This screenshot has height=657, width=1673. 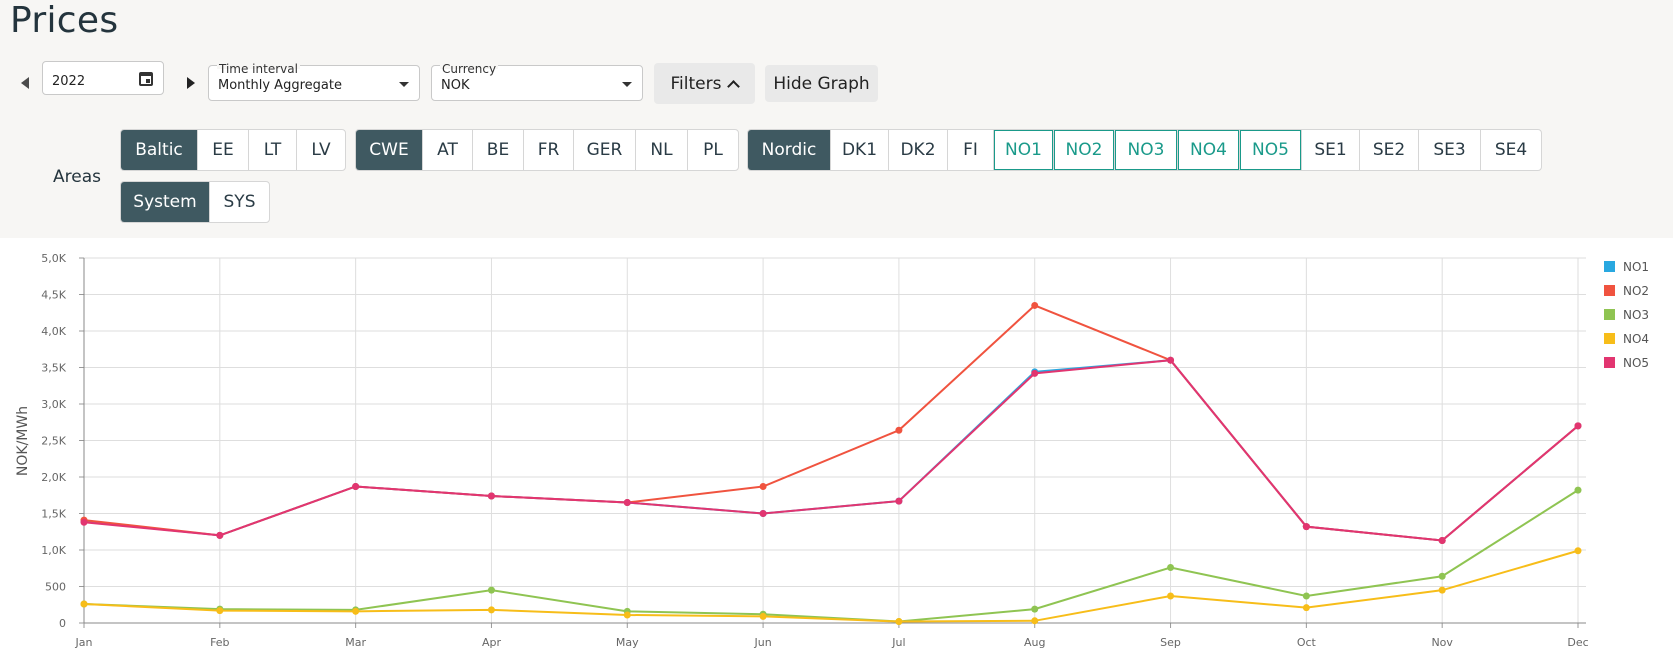 I want to click on area-button: NO5, so click(x=1271, y=150).